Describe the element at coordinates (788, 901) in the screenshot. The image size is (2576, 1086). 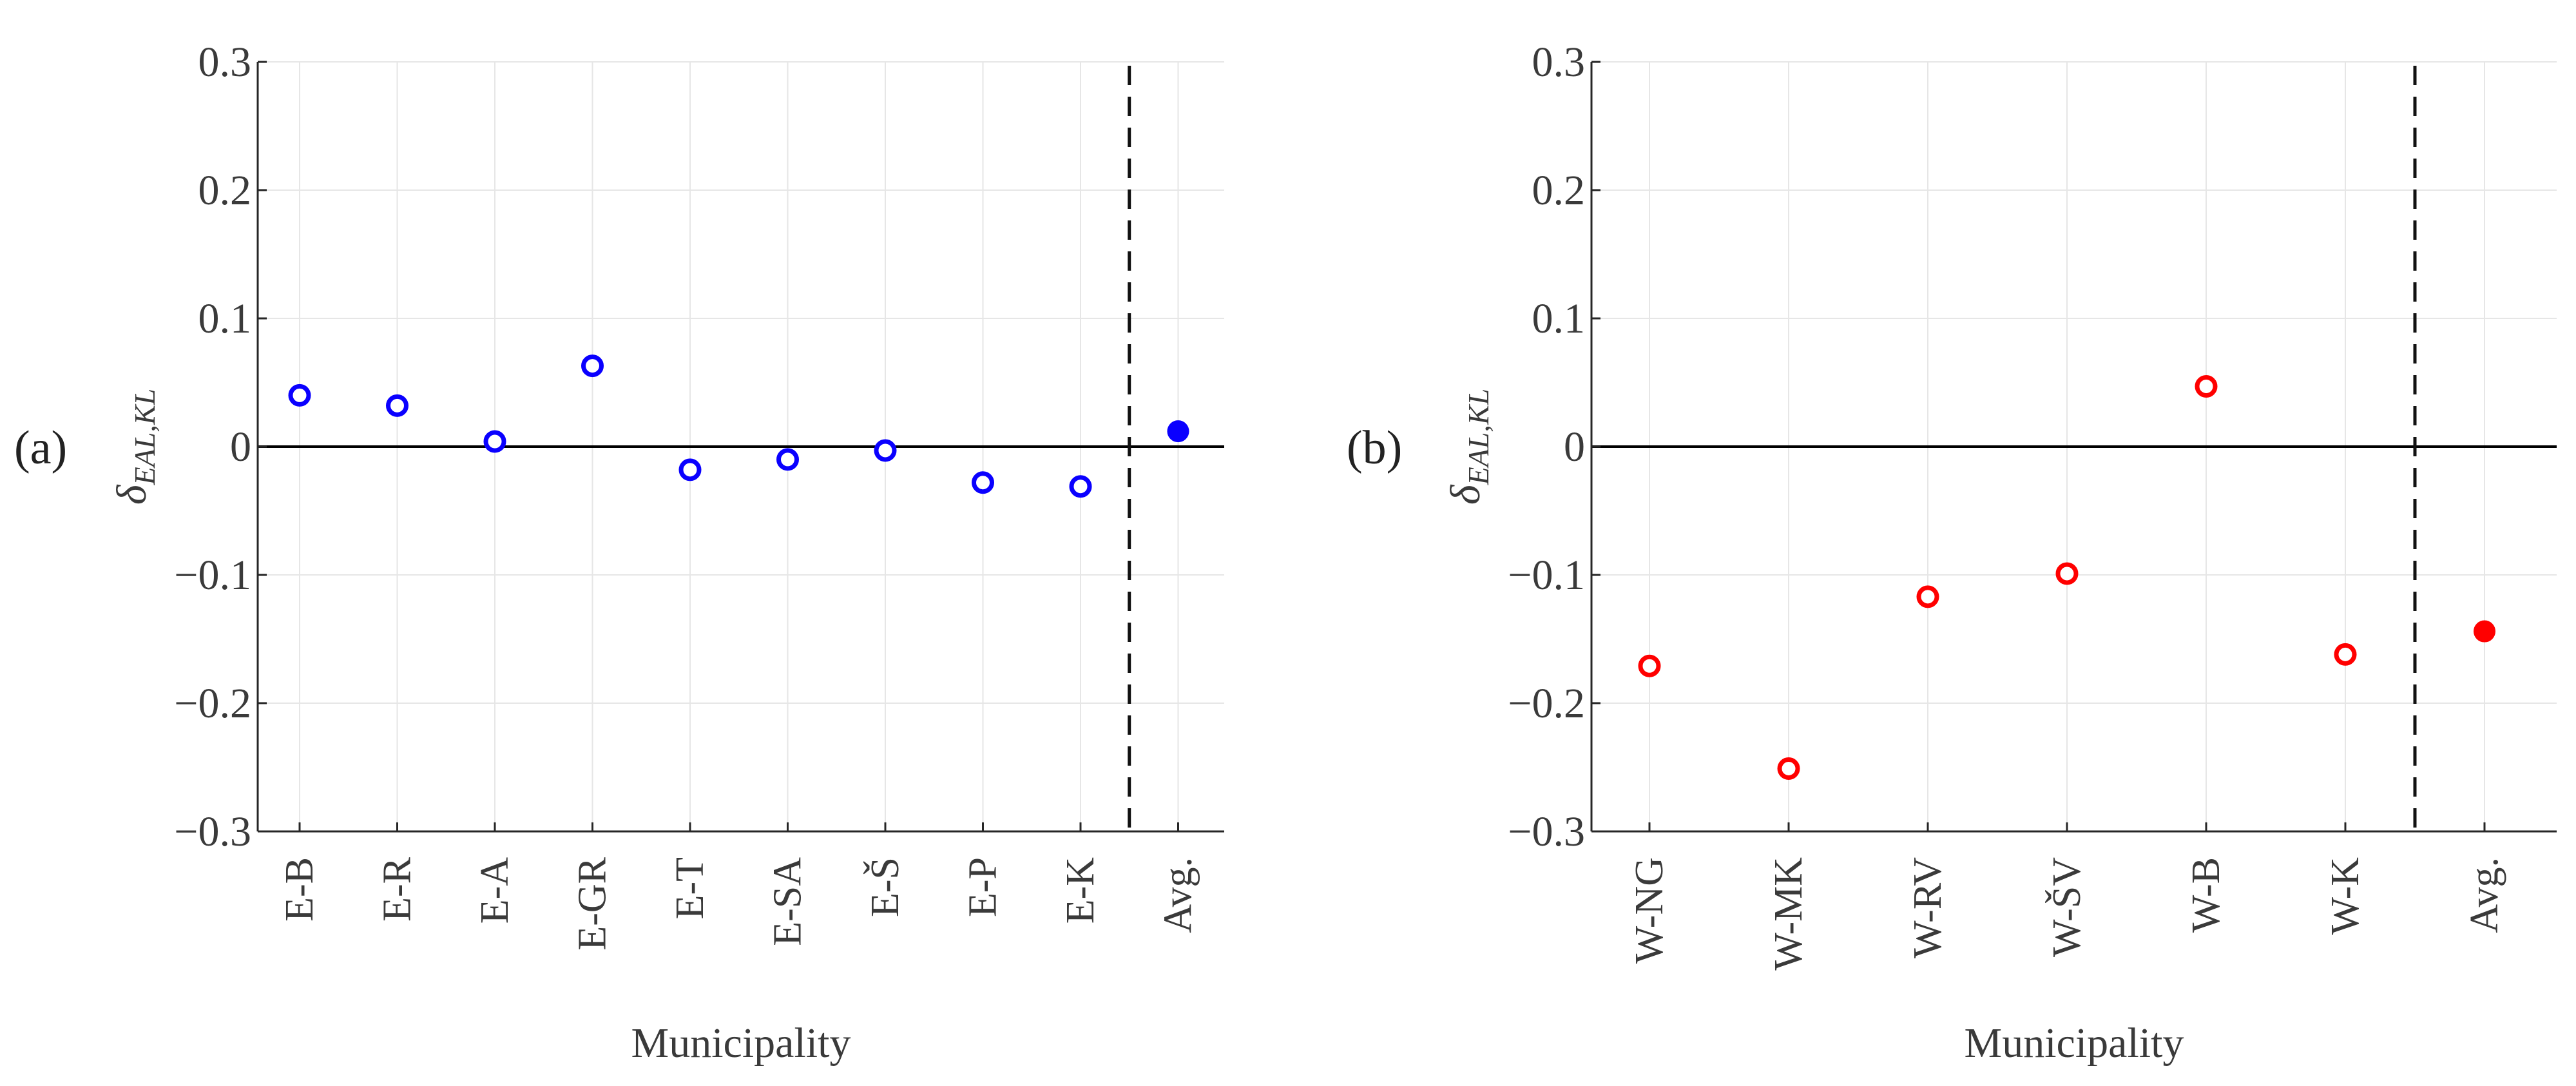
I see `x-tick-label: E-SA` at that location.